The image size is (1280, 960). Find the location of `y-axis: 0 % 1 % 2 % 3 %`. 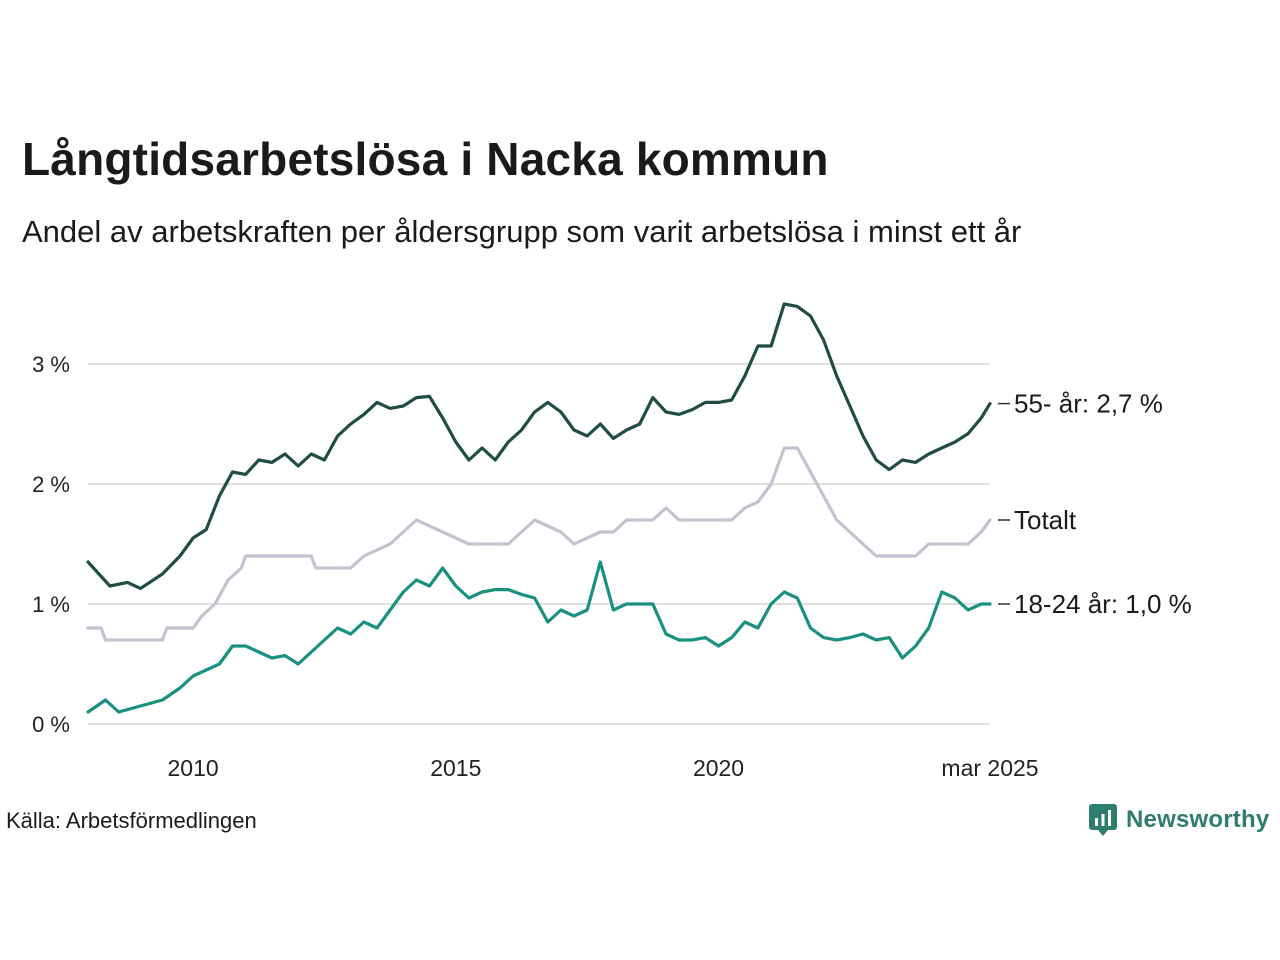

y-axis: 0 % 1 % 2 % 3 % is located at coordinates (51, 544).